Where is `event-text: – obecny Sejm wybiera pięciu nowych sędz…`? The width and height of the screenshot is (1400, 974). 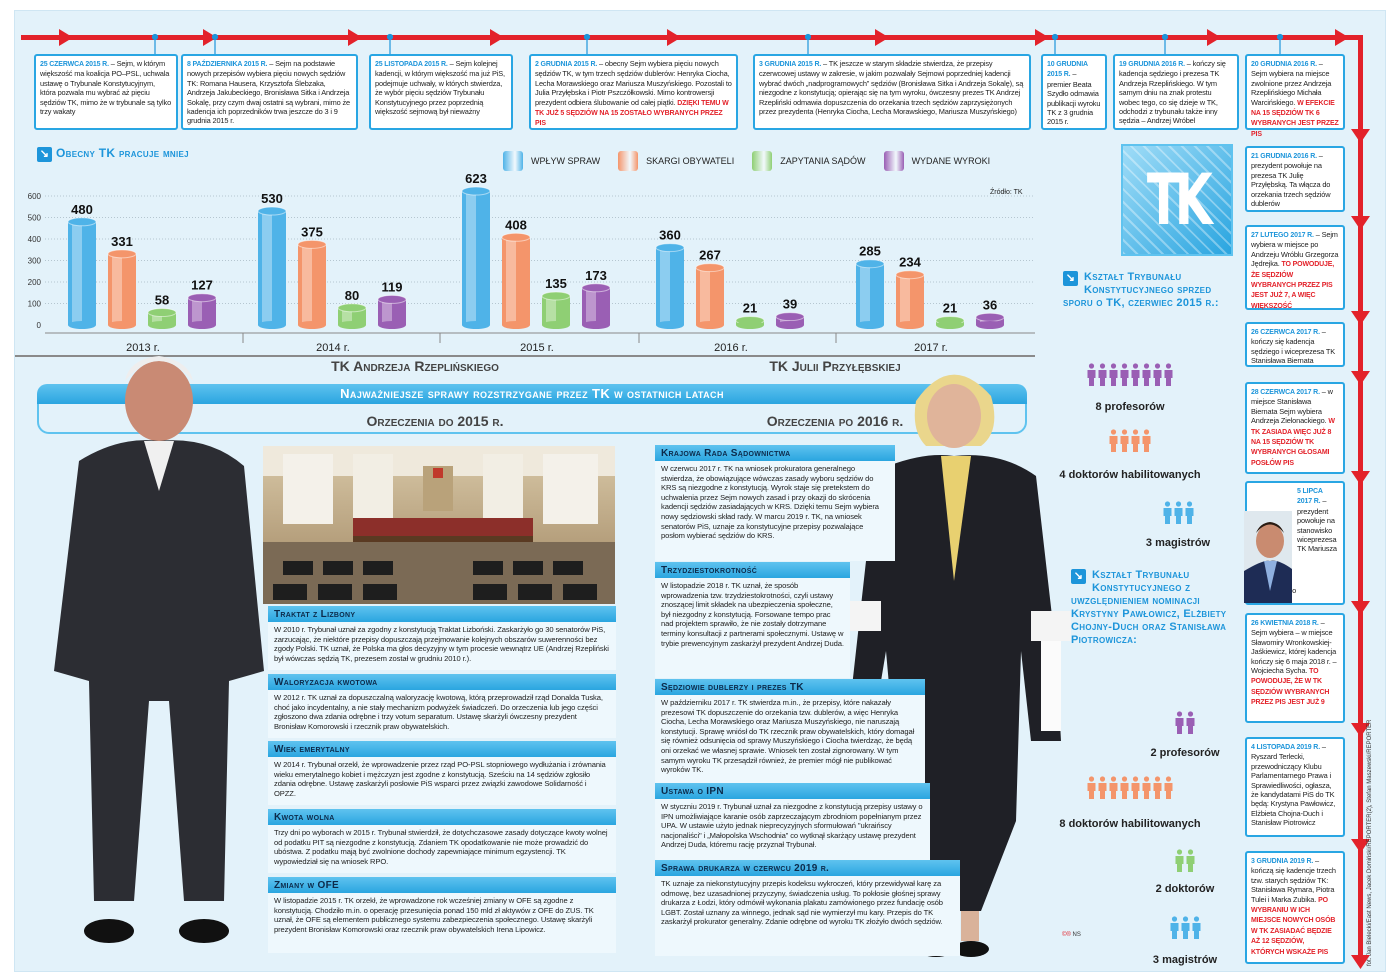 event-text: – obecny Sejm wybiera pięciu nowych sędz… is located at coordinates (633, 83).